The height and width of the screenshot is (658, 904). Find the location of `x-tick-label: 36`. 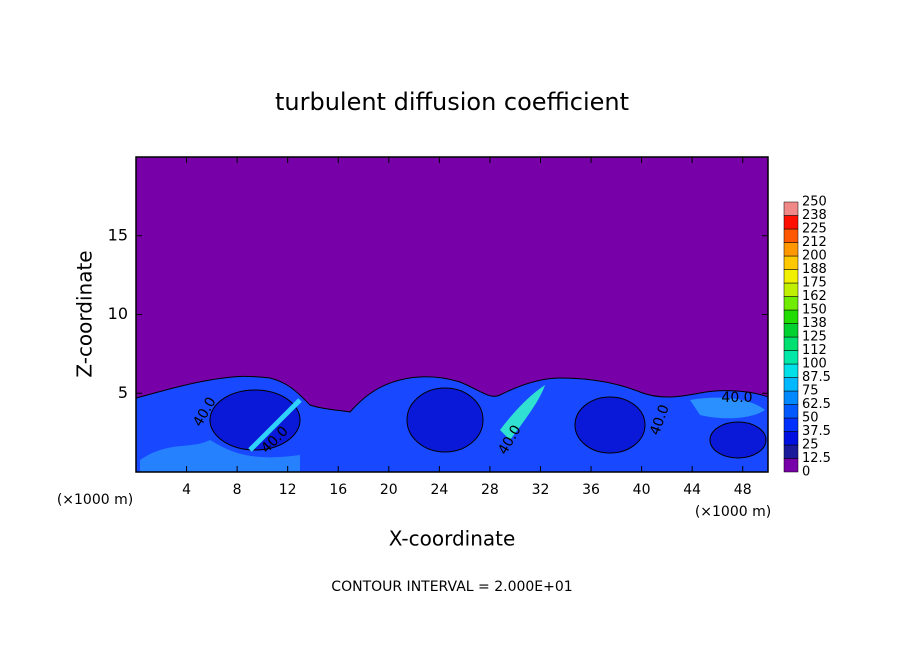

x-tick-label: 36 is located at coordinates (591, 490).